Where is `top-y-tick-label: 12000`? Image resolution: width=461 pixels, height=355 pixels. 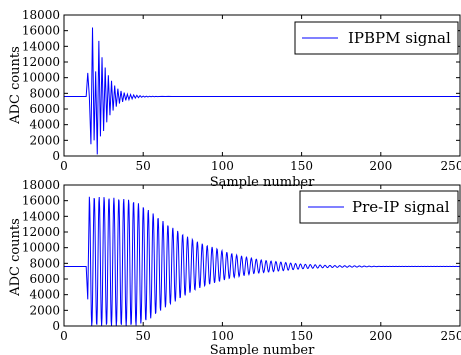 top-y-tick-label: 12000 is located at coordinates (41, 62).